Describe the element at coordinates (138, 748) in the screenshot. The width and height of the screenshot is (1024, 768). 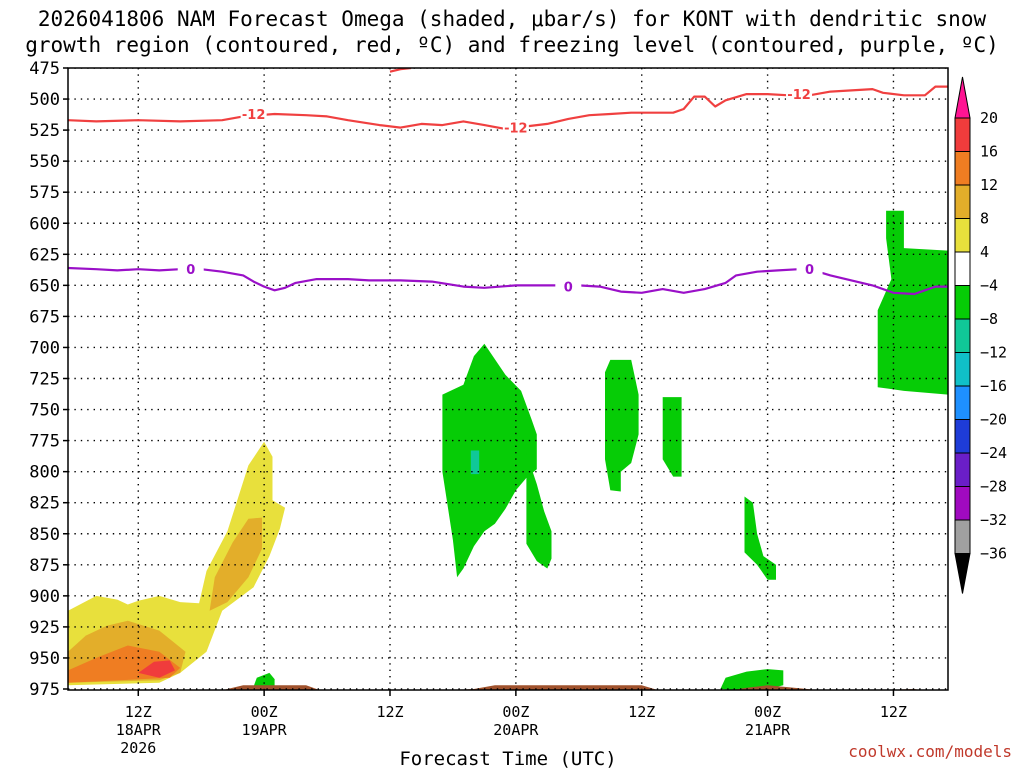
I see `x-tick-label: 2026` at that location.